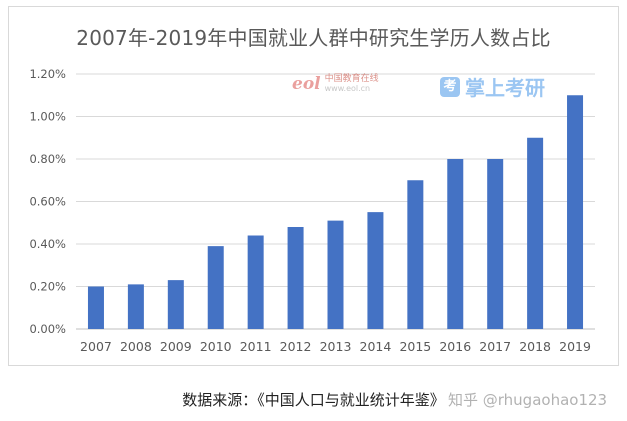 Image resolution: width=627 pixels, height=421 pixels. Describe the element at coordinates (47, 244) in the screenshot. I see `y-tick-label: 0.40%` at that location.